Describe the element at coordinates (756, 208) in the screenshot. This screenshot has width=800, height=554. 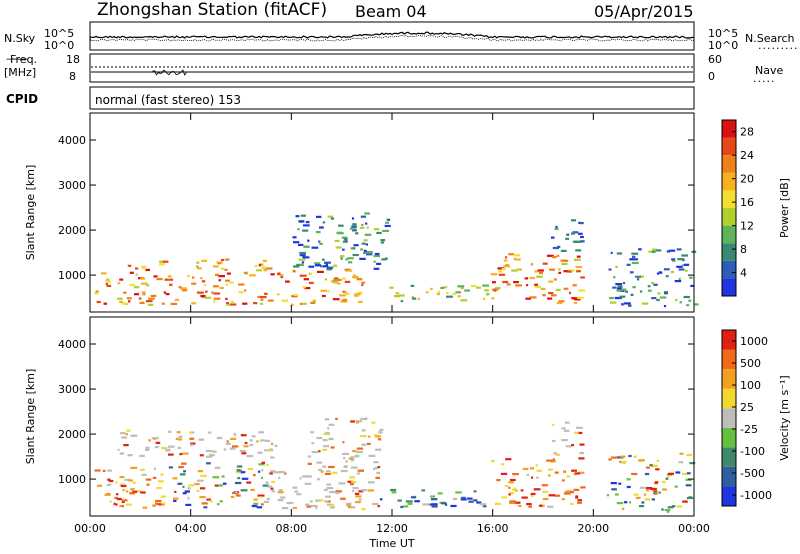
I see `power-colorbar: 4 8 12 16 20 24 28 Power [dB]` at that location.